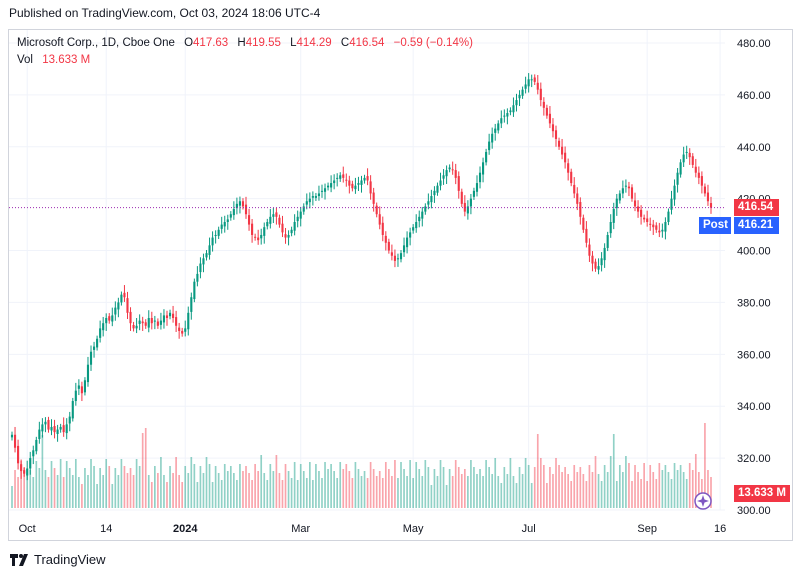 The height and width of the screenshot is (578, 804). What do you see at coordinates (720, 529) in the screenshot?
I see `x-tick-label: 16` at bounding box center [720, 529].